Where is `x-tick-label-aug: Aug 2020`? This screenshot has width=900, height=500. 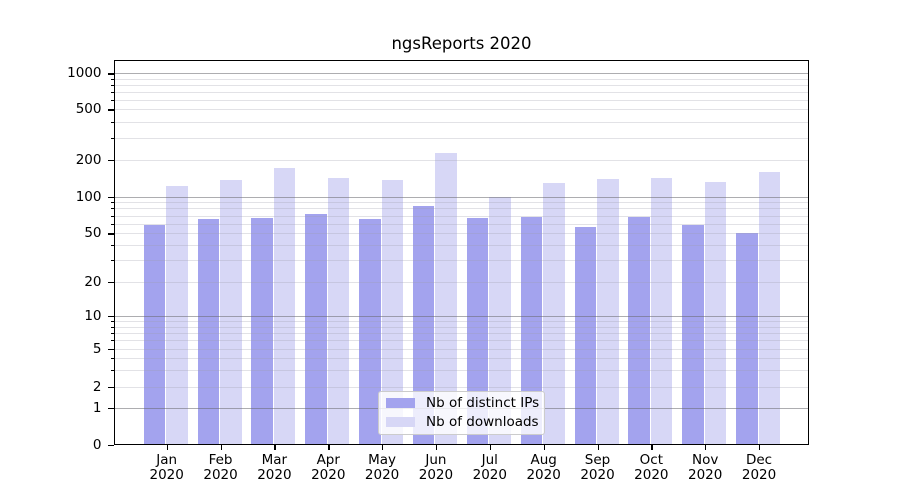 x-tick-label-aug: Aug 2020 is located at coordinates (544, 467).